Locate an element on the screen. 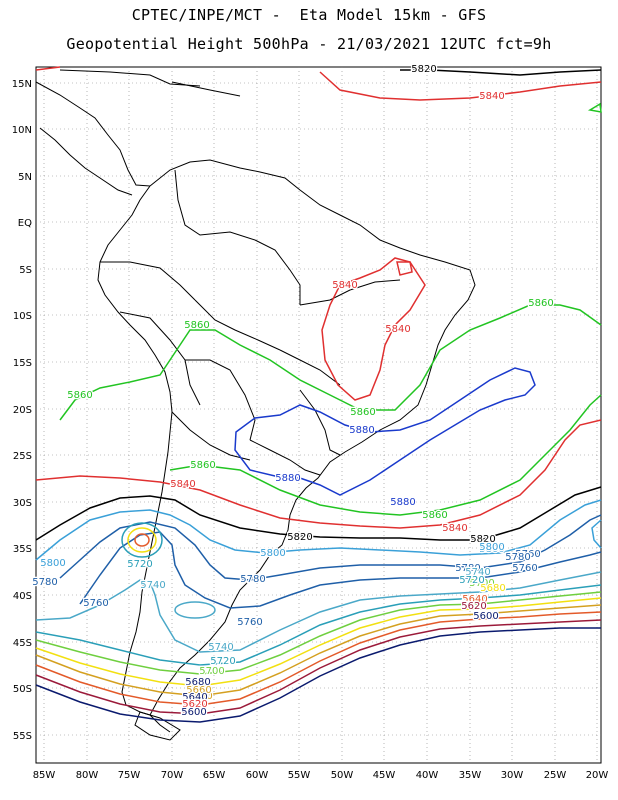  lon-tick-label: 75W is located at coordinates (129, 775).